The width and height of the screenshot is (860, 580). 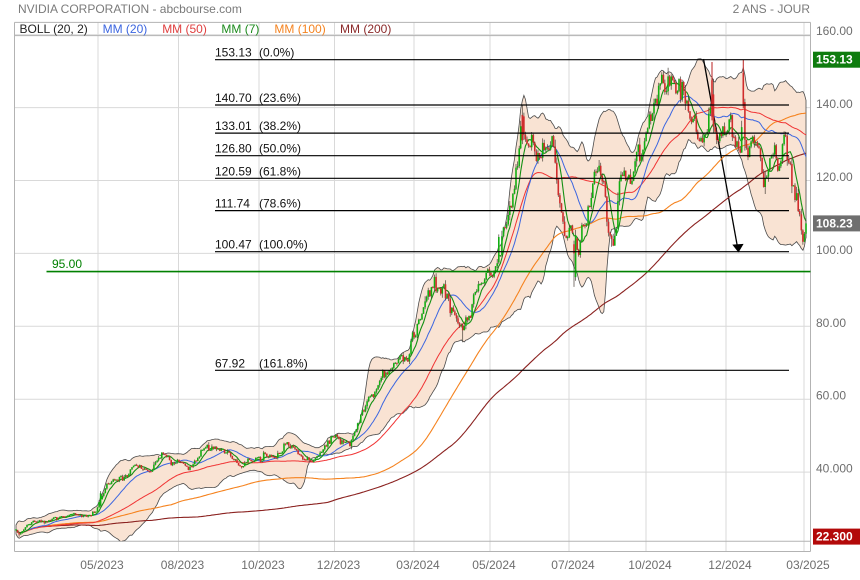 I want to click on svg-text: 07/2024, so click(x=573, y=565).